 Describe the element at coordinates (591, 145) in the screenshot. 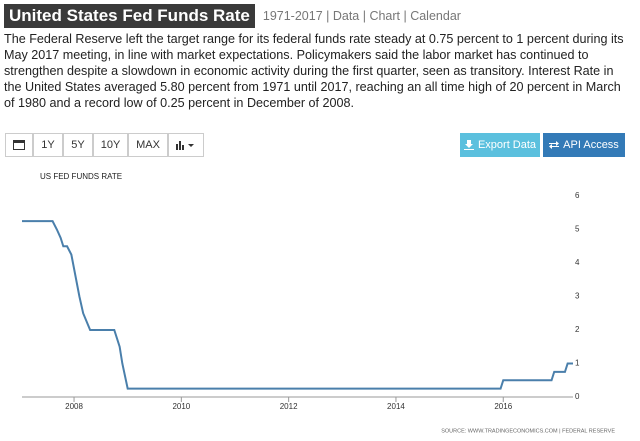

I see `api-label: API Access` at that location.